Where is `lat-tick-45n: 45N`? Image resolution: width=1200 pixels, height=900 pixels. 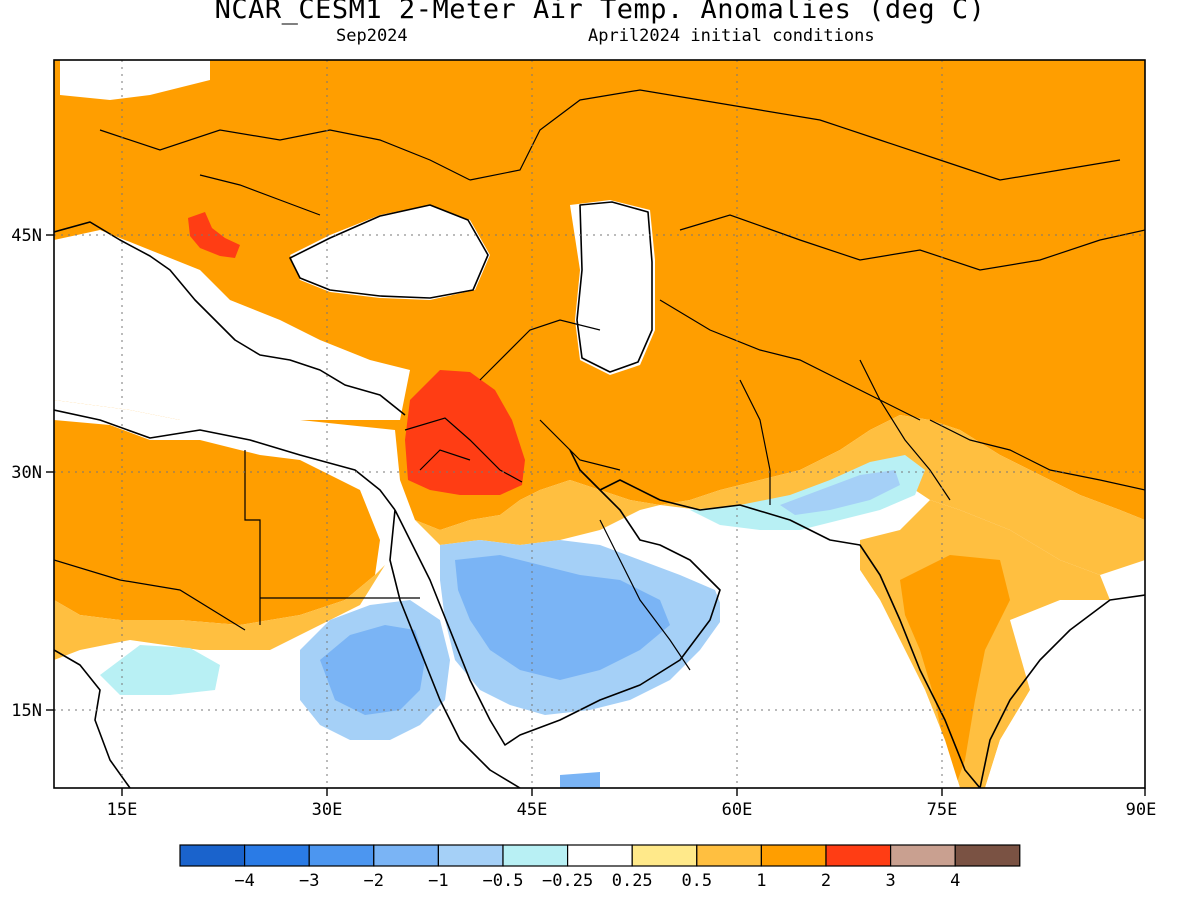 lat-tick-45n: 45N is located at coordinates (26, 236).